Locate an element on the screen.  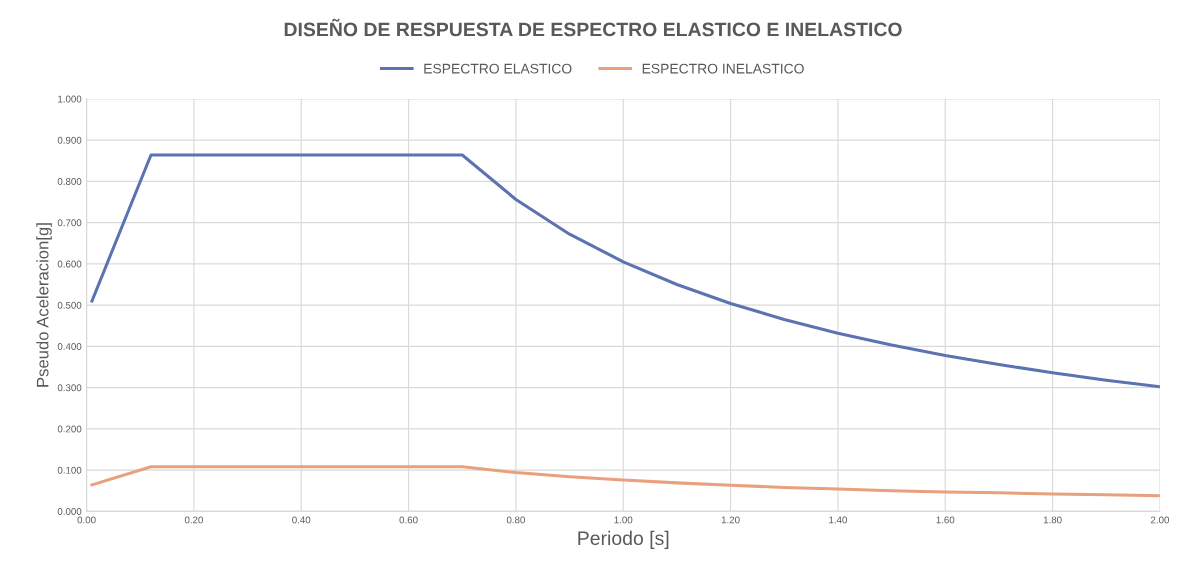
y-tick-label: 0.800 is located at coordinates (69, 181).